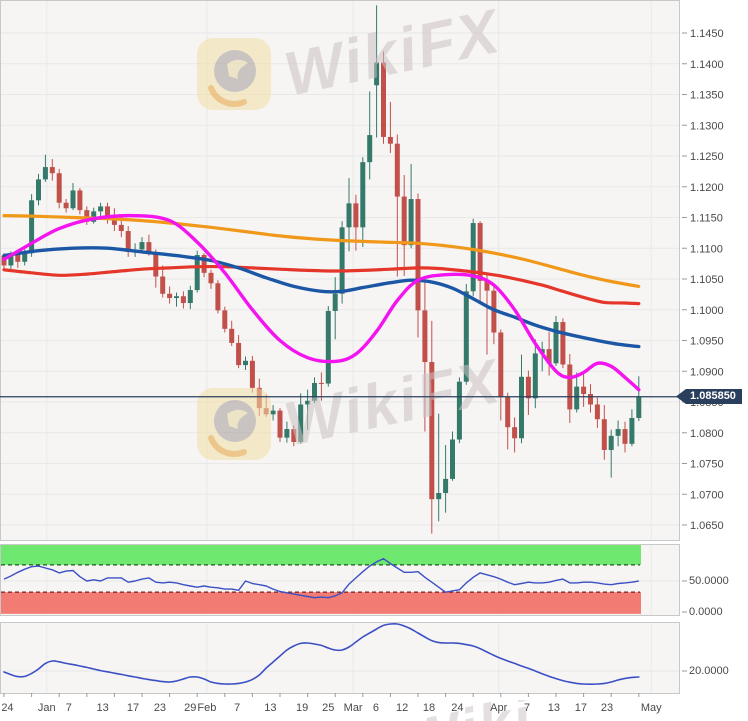 The height and width of the screenshot is (721, 748). Describe the element at coordinates (321, 555) in the screenshot. I see `overbought-band` at that location.